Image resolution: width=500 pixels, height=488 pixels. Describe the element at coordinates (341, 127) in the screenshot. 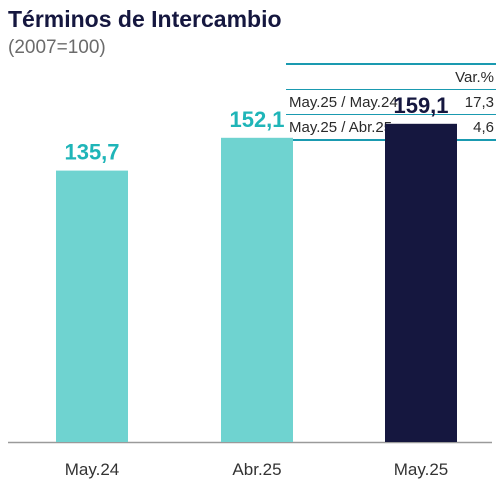

I see `variation-row-label: May.25 / Abr.25` at that location.